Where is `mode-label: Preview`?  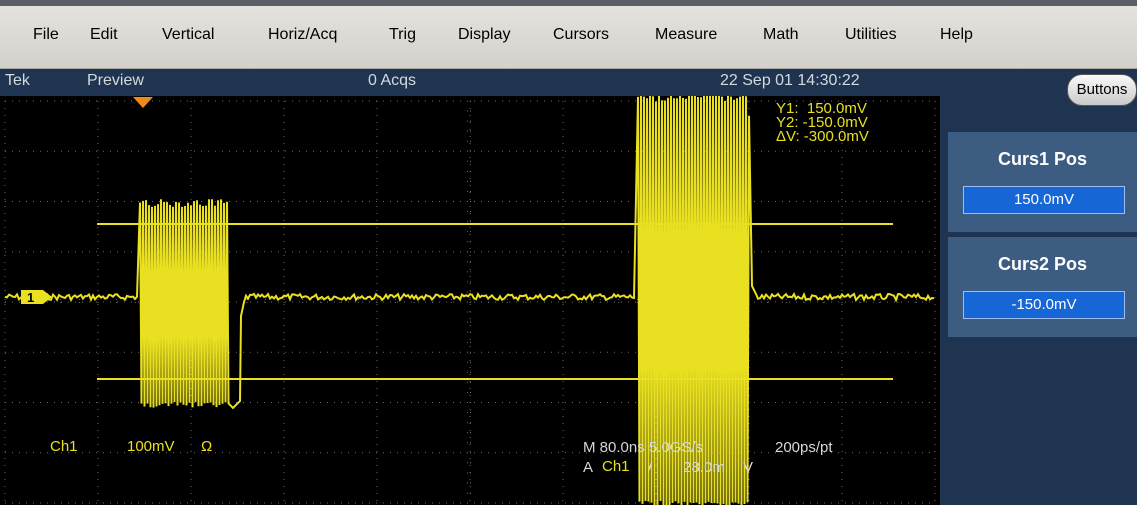 mode-label: Preview is located at coordinates (115, 80).